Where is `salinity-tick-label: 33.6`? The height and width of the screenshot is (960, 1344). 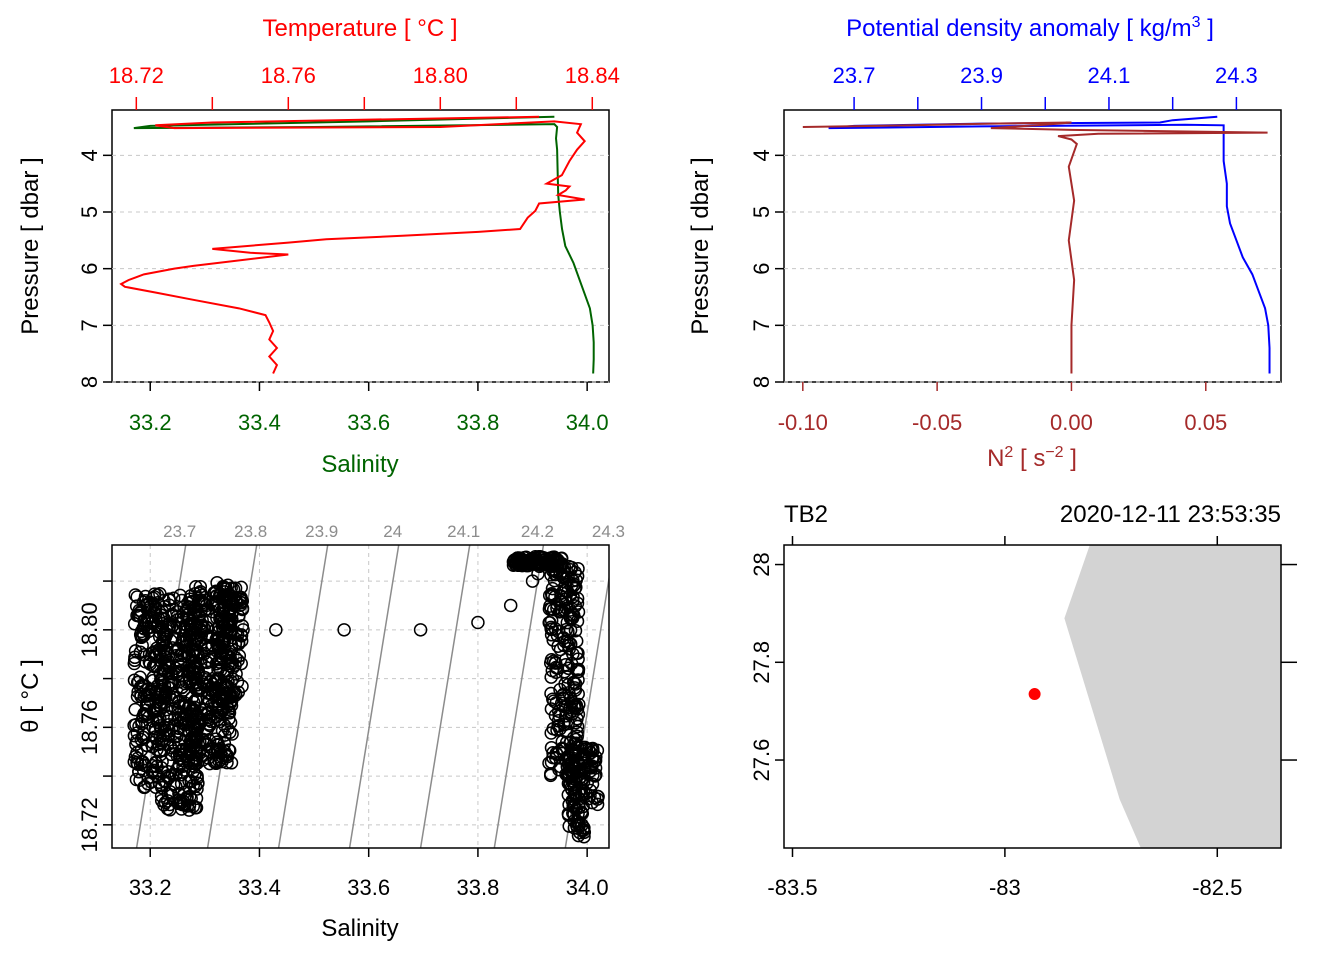
salinity-tick-label: 33.6 is located at coordinates (368, 887).